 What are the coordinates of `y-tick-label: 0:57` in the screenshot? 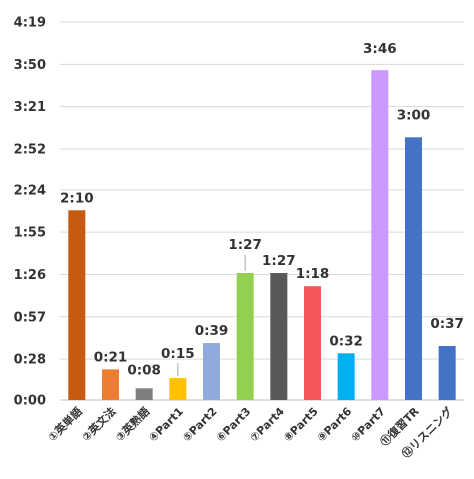 It's located at (30, 317).